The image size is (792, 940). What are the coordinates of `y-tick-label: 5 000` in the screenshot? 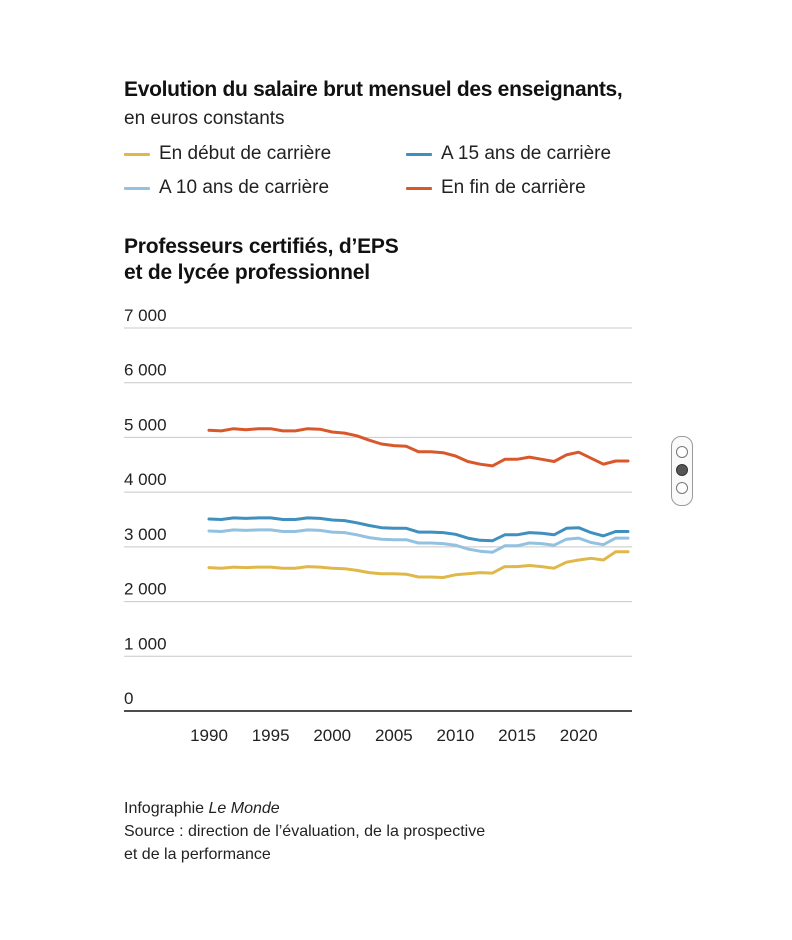 It's located at (145, 424).